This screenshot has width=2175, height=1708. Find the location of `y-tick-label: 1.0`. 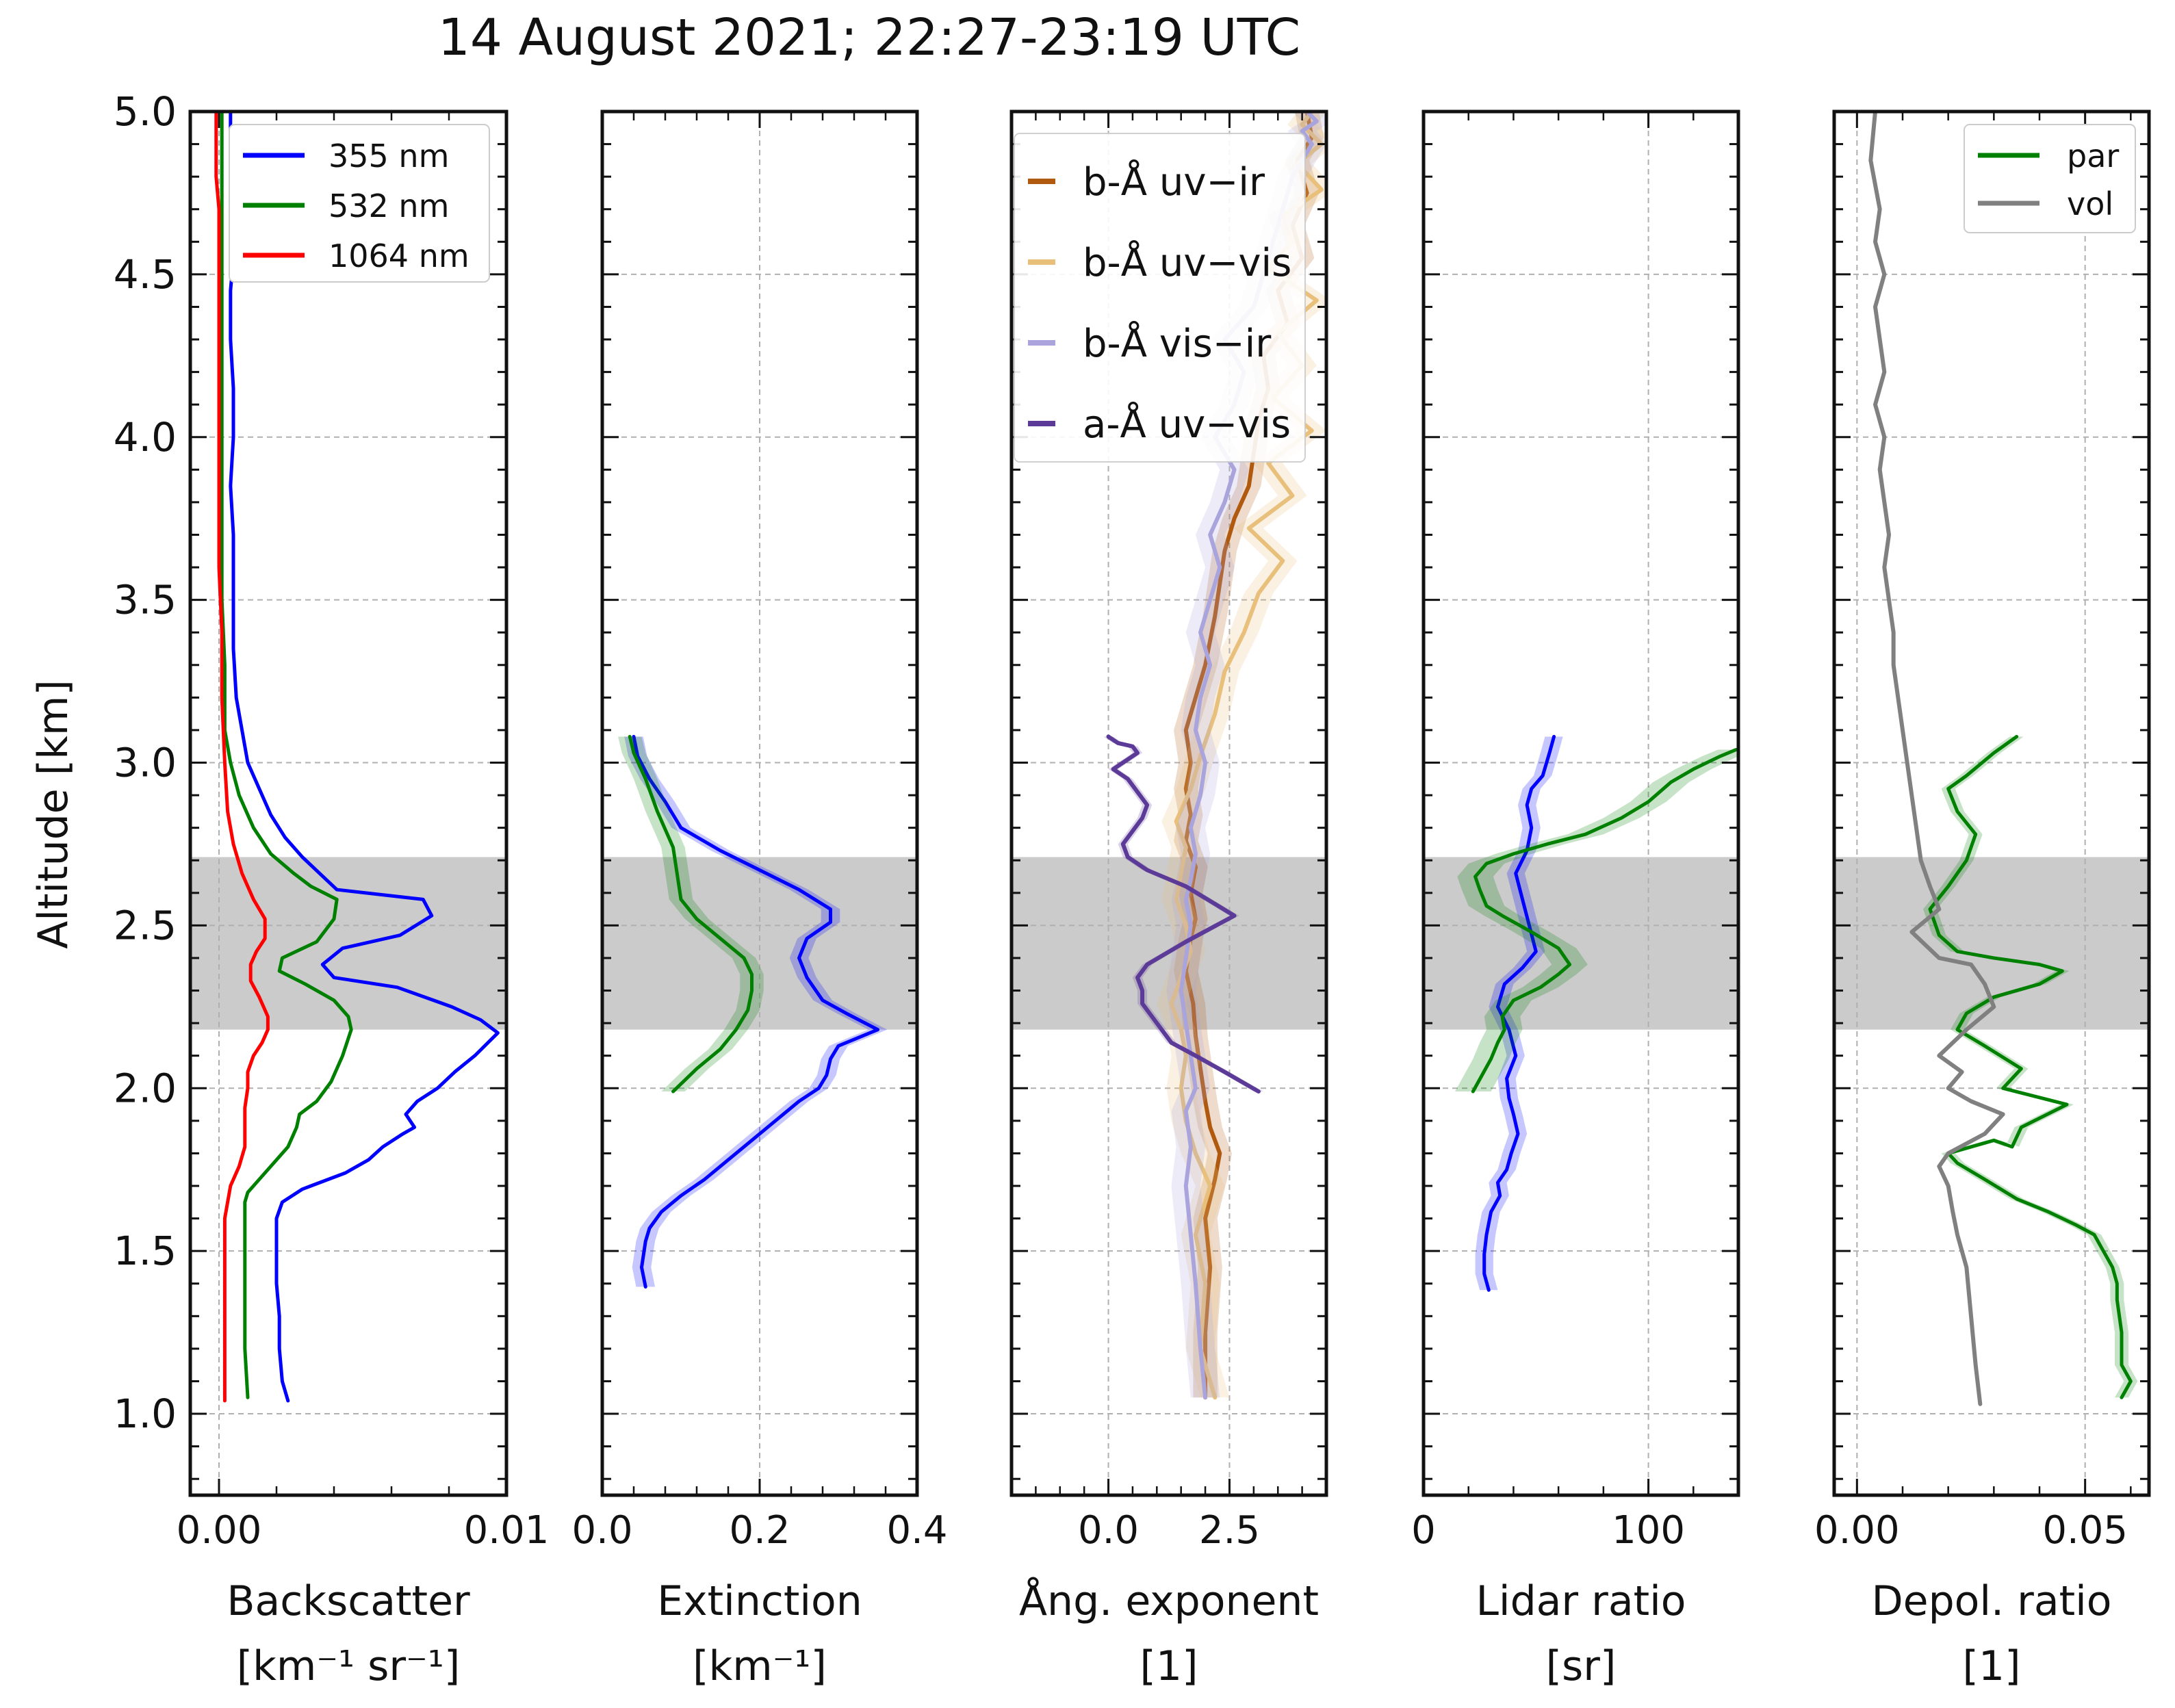

y-tick-label: 1.0 is located at coordinates (145, 1413).